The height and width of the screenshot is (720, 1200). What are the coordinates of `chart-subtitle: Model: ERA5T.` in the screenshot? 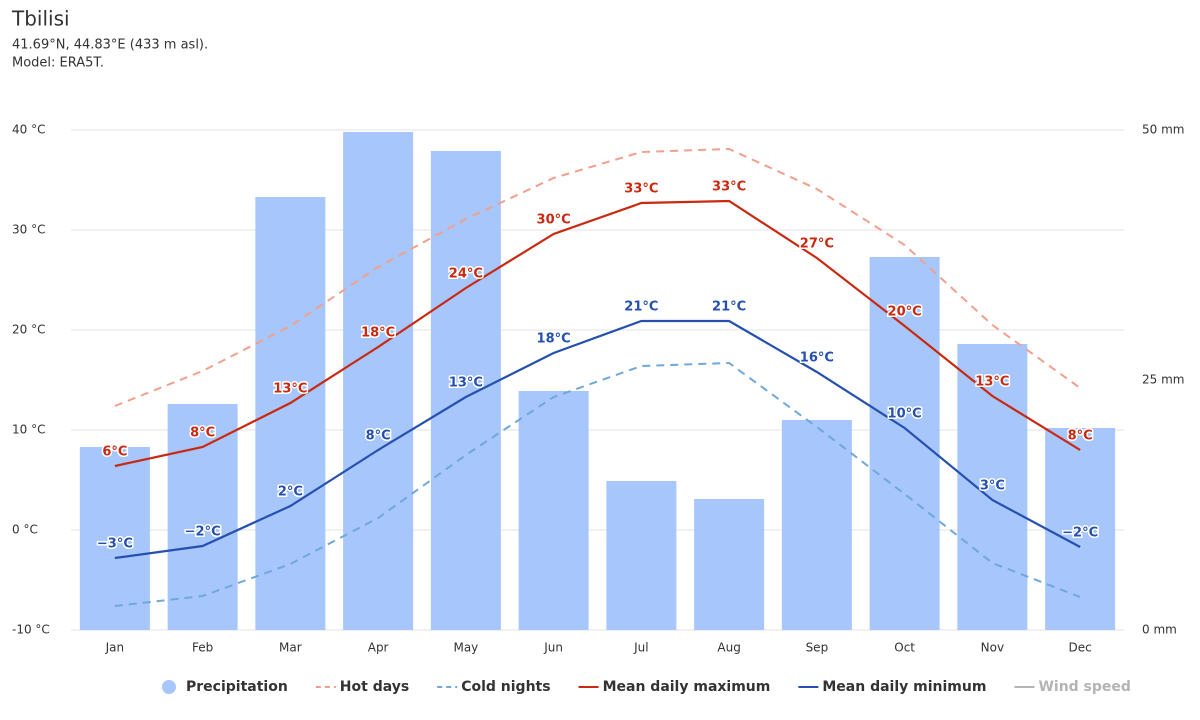 It's located at (58, 63).